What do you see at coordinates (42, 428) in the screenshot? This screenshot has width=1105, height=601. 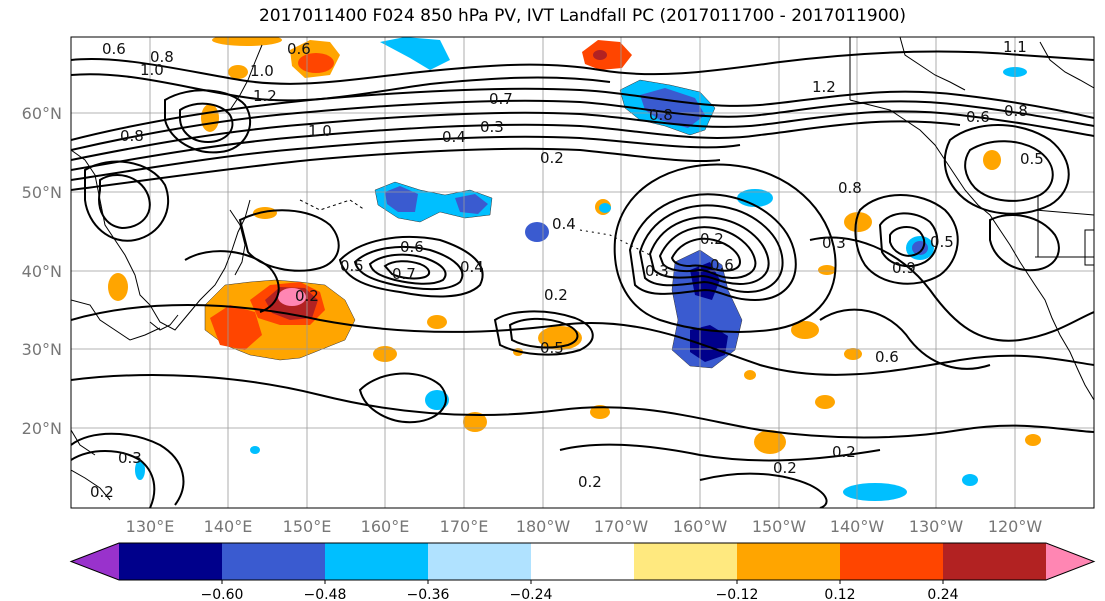 I see `lat-label: 20°N` at bounding box center [42, 428].